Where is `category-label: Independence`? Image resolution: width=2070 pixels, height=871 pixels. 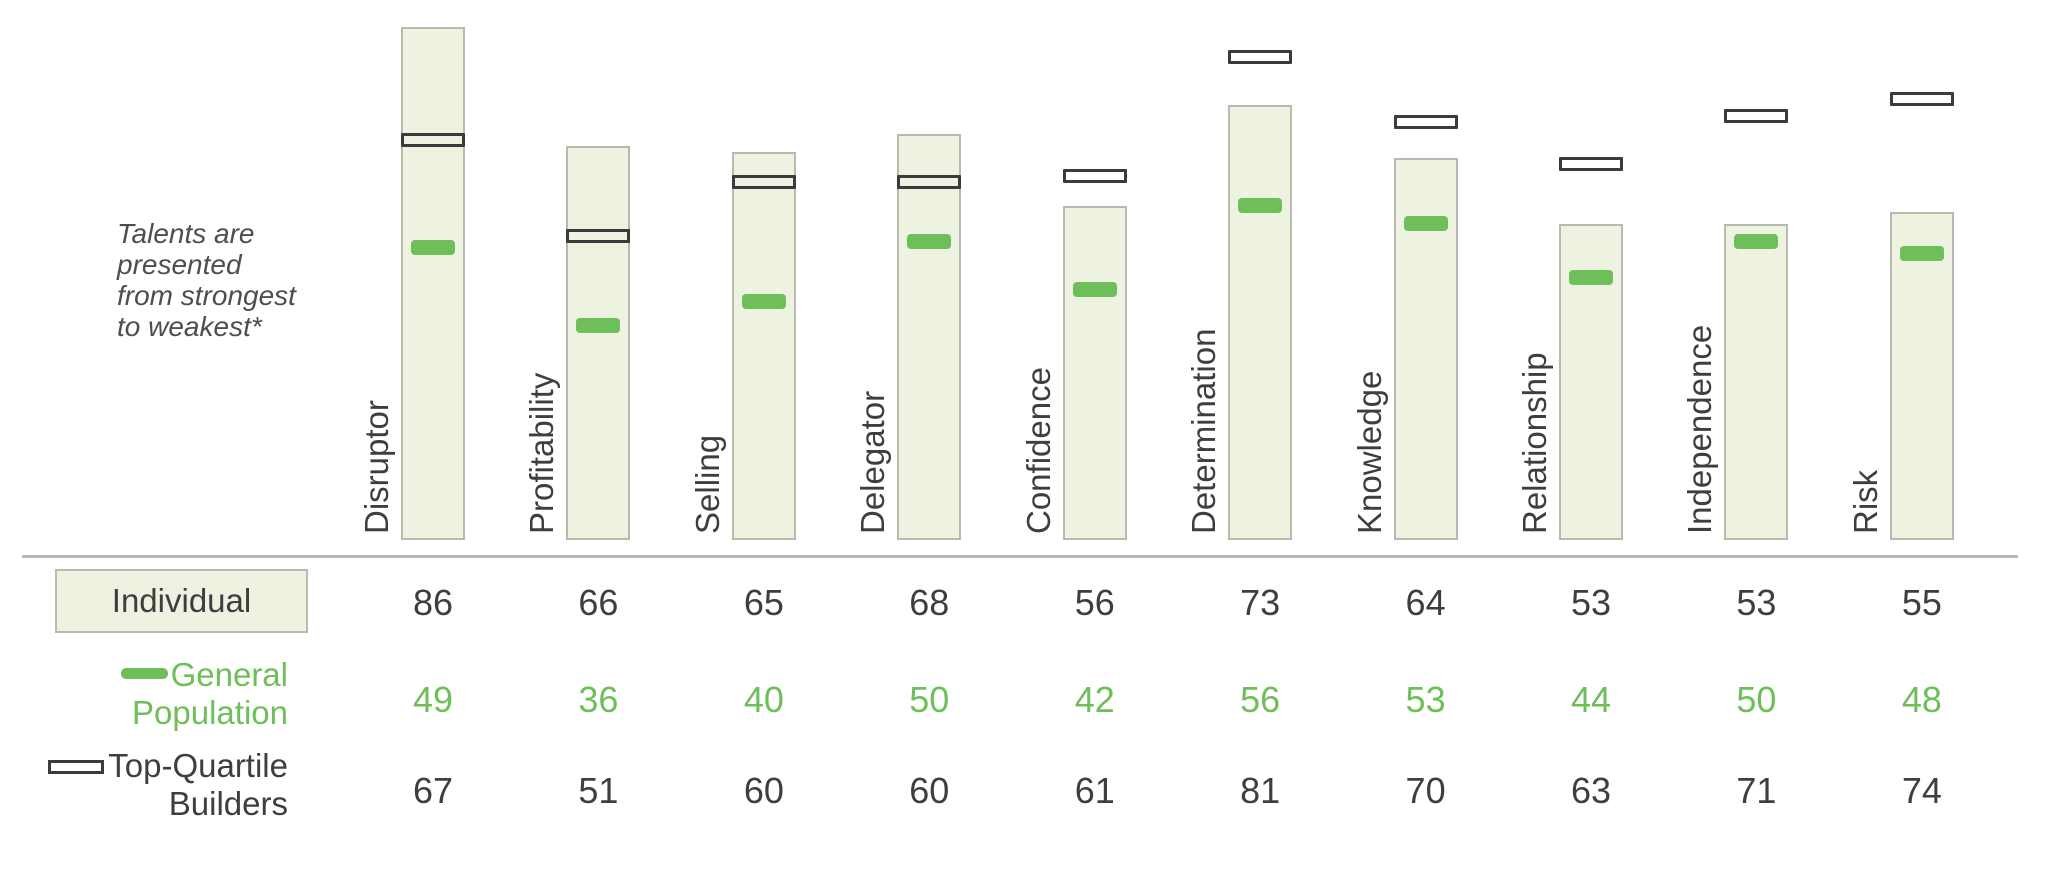
category-label: Independence is located at coordinates (1700, 429).